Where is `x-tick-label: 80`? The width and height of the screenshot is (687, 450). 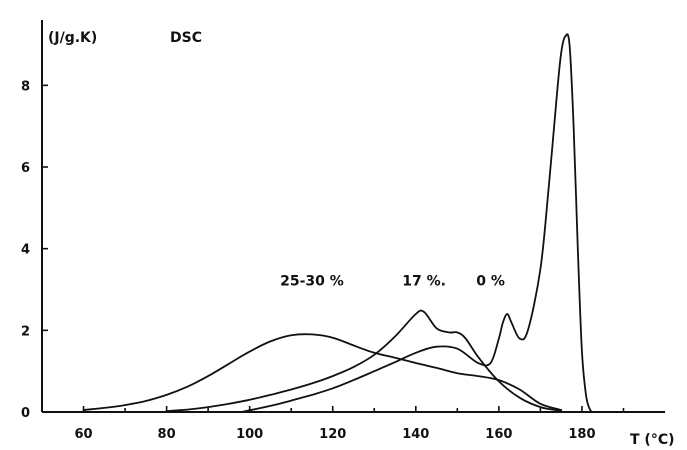 x-tick-label: 80 is located at coordinates (167, 434).